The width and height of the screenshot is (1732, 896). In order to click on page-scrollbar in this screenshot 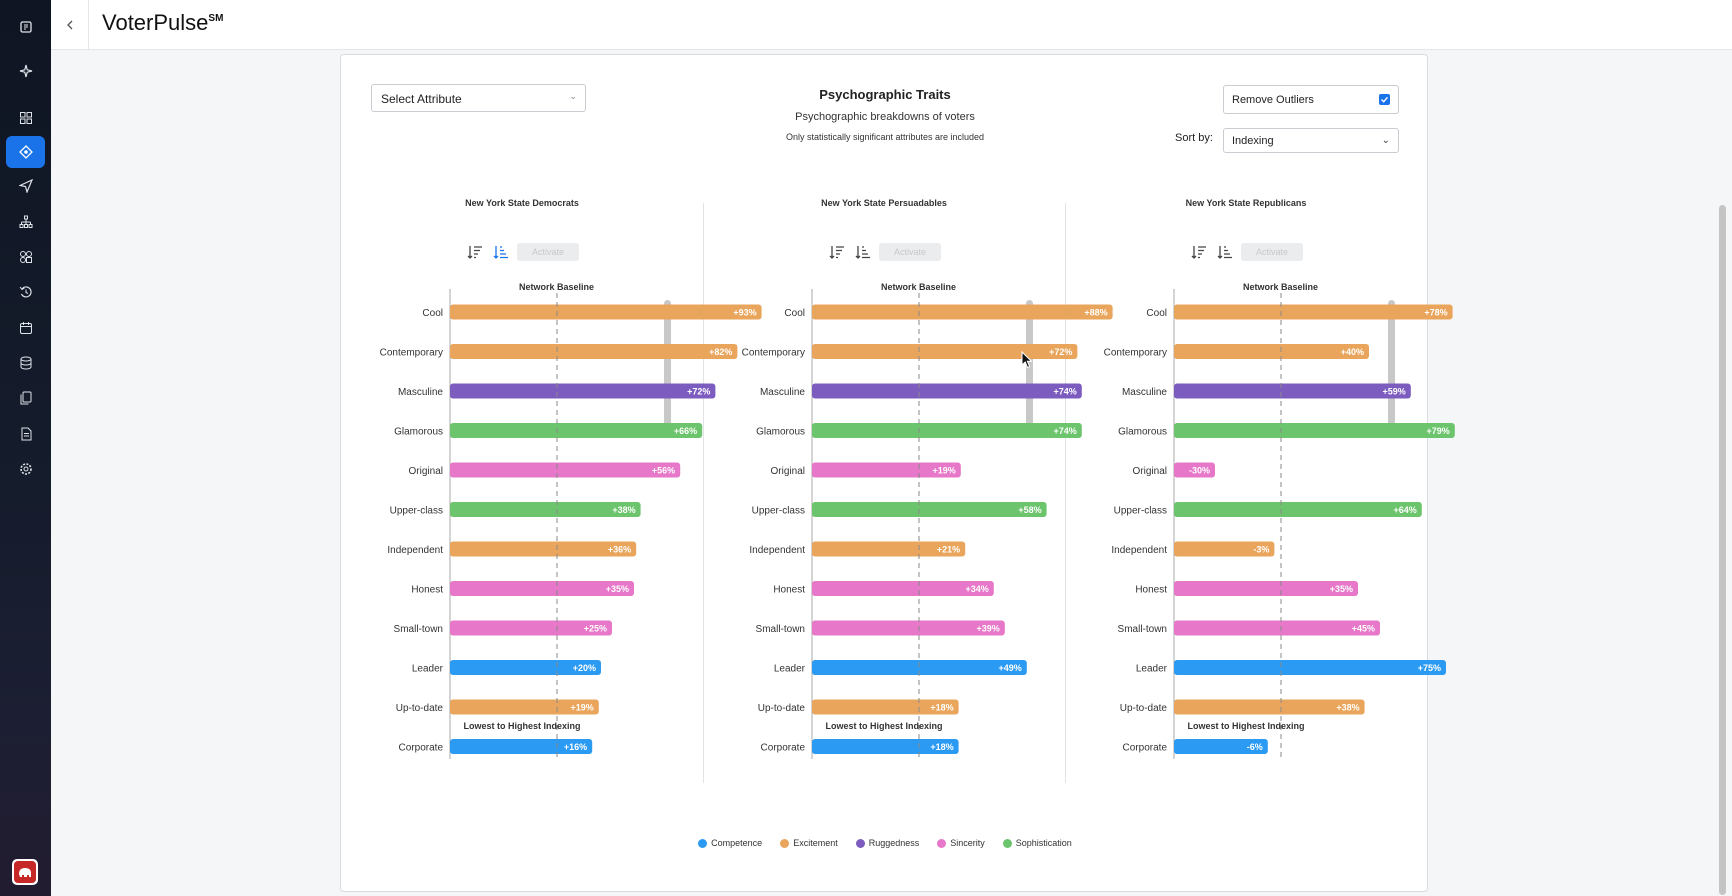, I will do `click(1722, 550)`.